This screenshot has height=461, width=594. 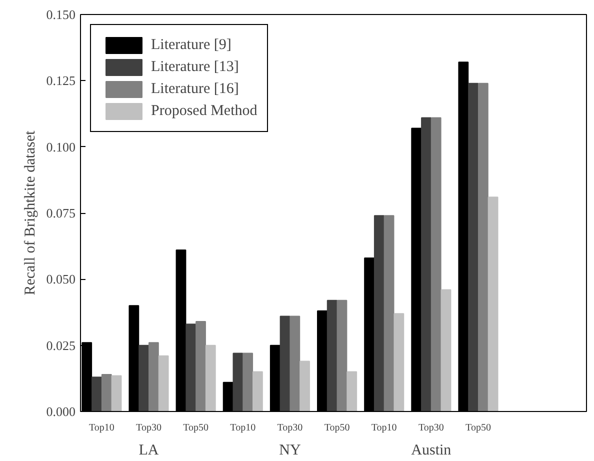 I want to click on y-tick-label: 0.100, so click(x=61, y=146).